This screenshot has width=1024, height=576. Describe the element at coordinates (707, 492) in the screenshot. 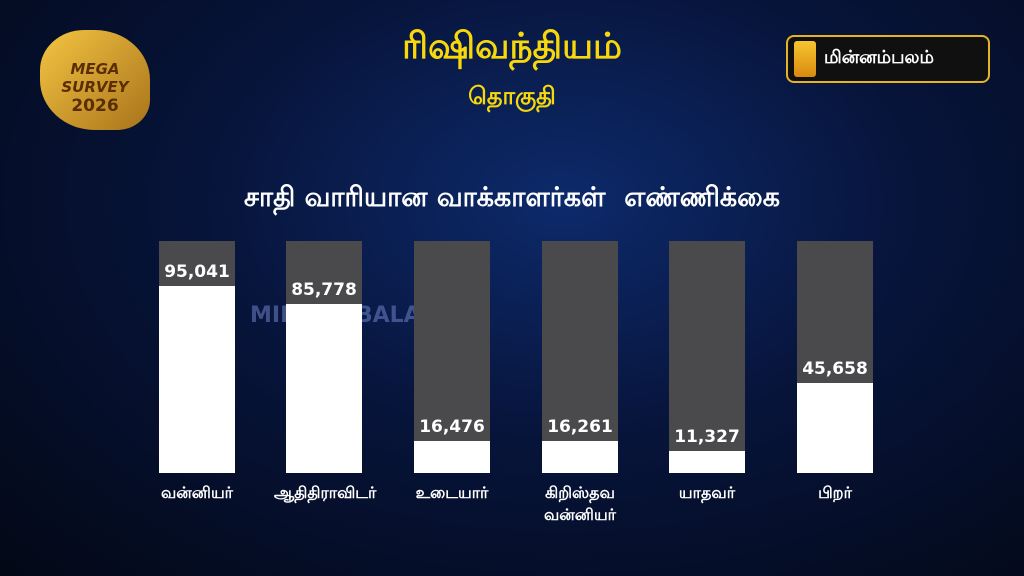

I see `category-label: யாதவர்` at that location.